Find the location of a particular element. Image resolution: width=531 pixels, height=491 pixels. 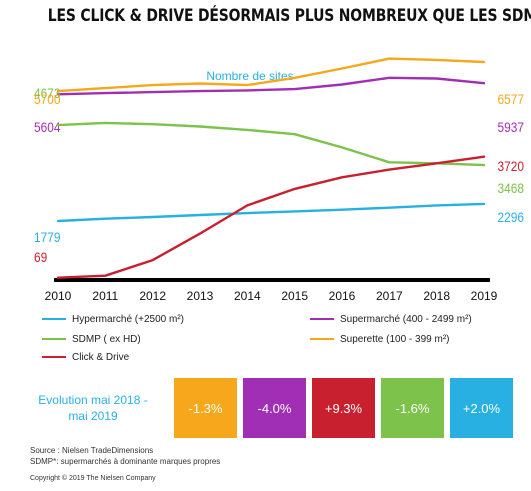

x-tick-label: 2017 is located at coordinates (389, 296).